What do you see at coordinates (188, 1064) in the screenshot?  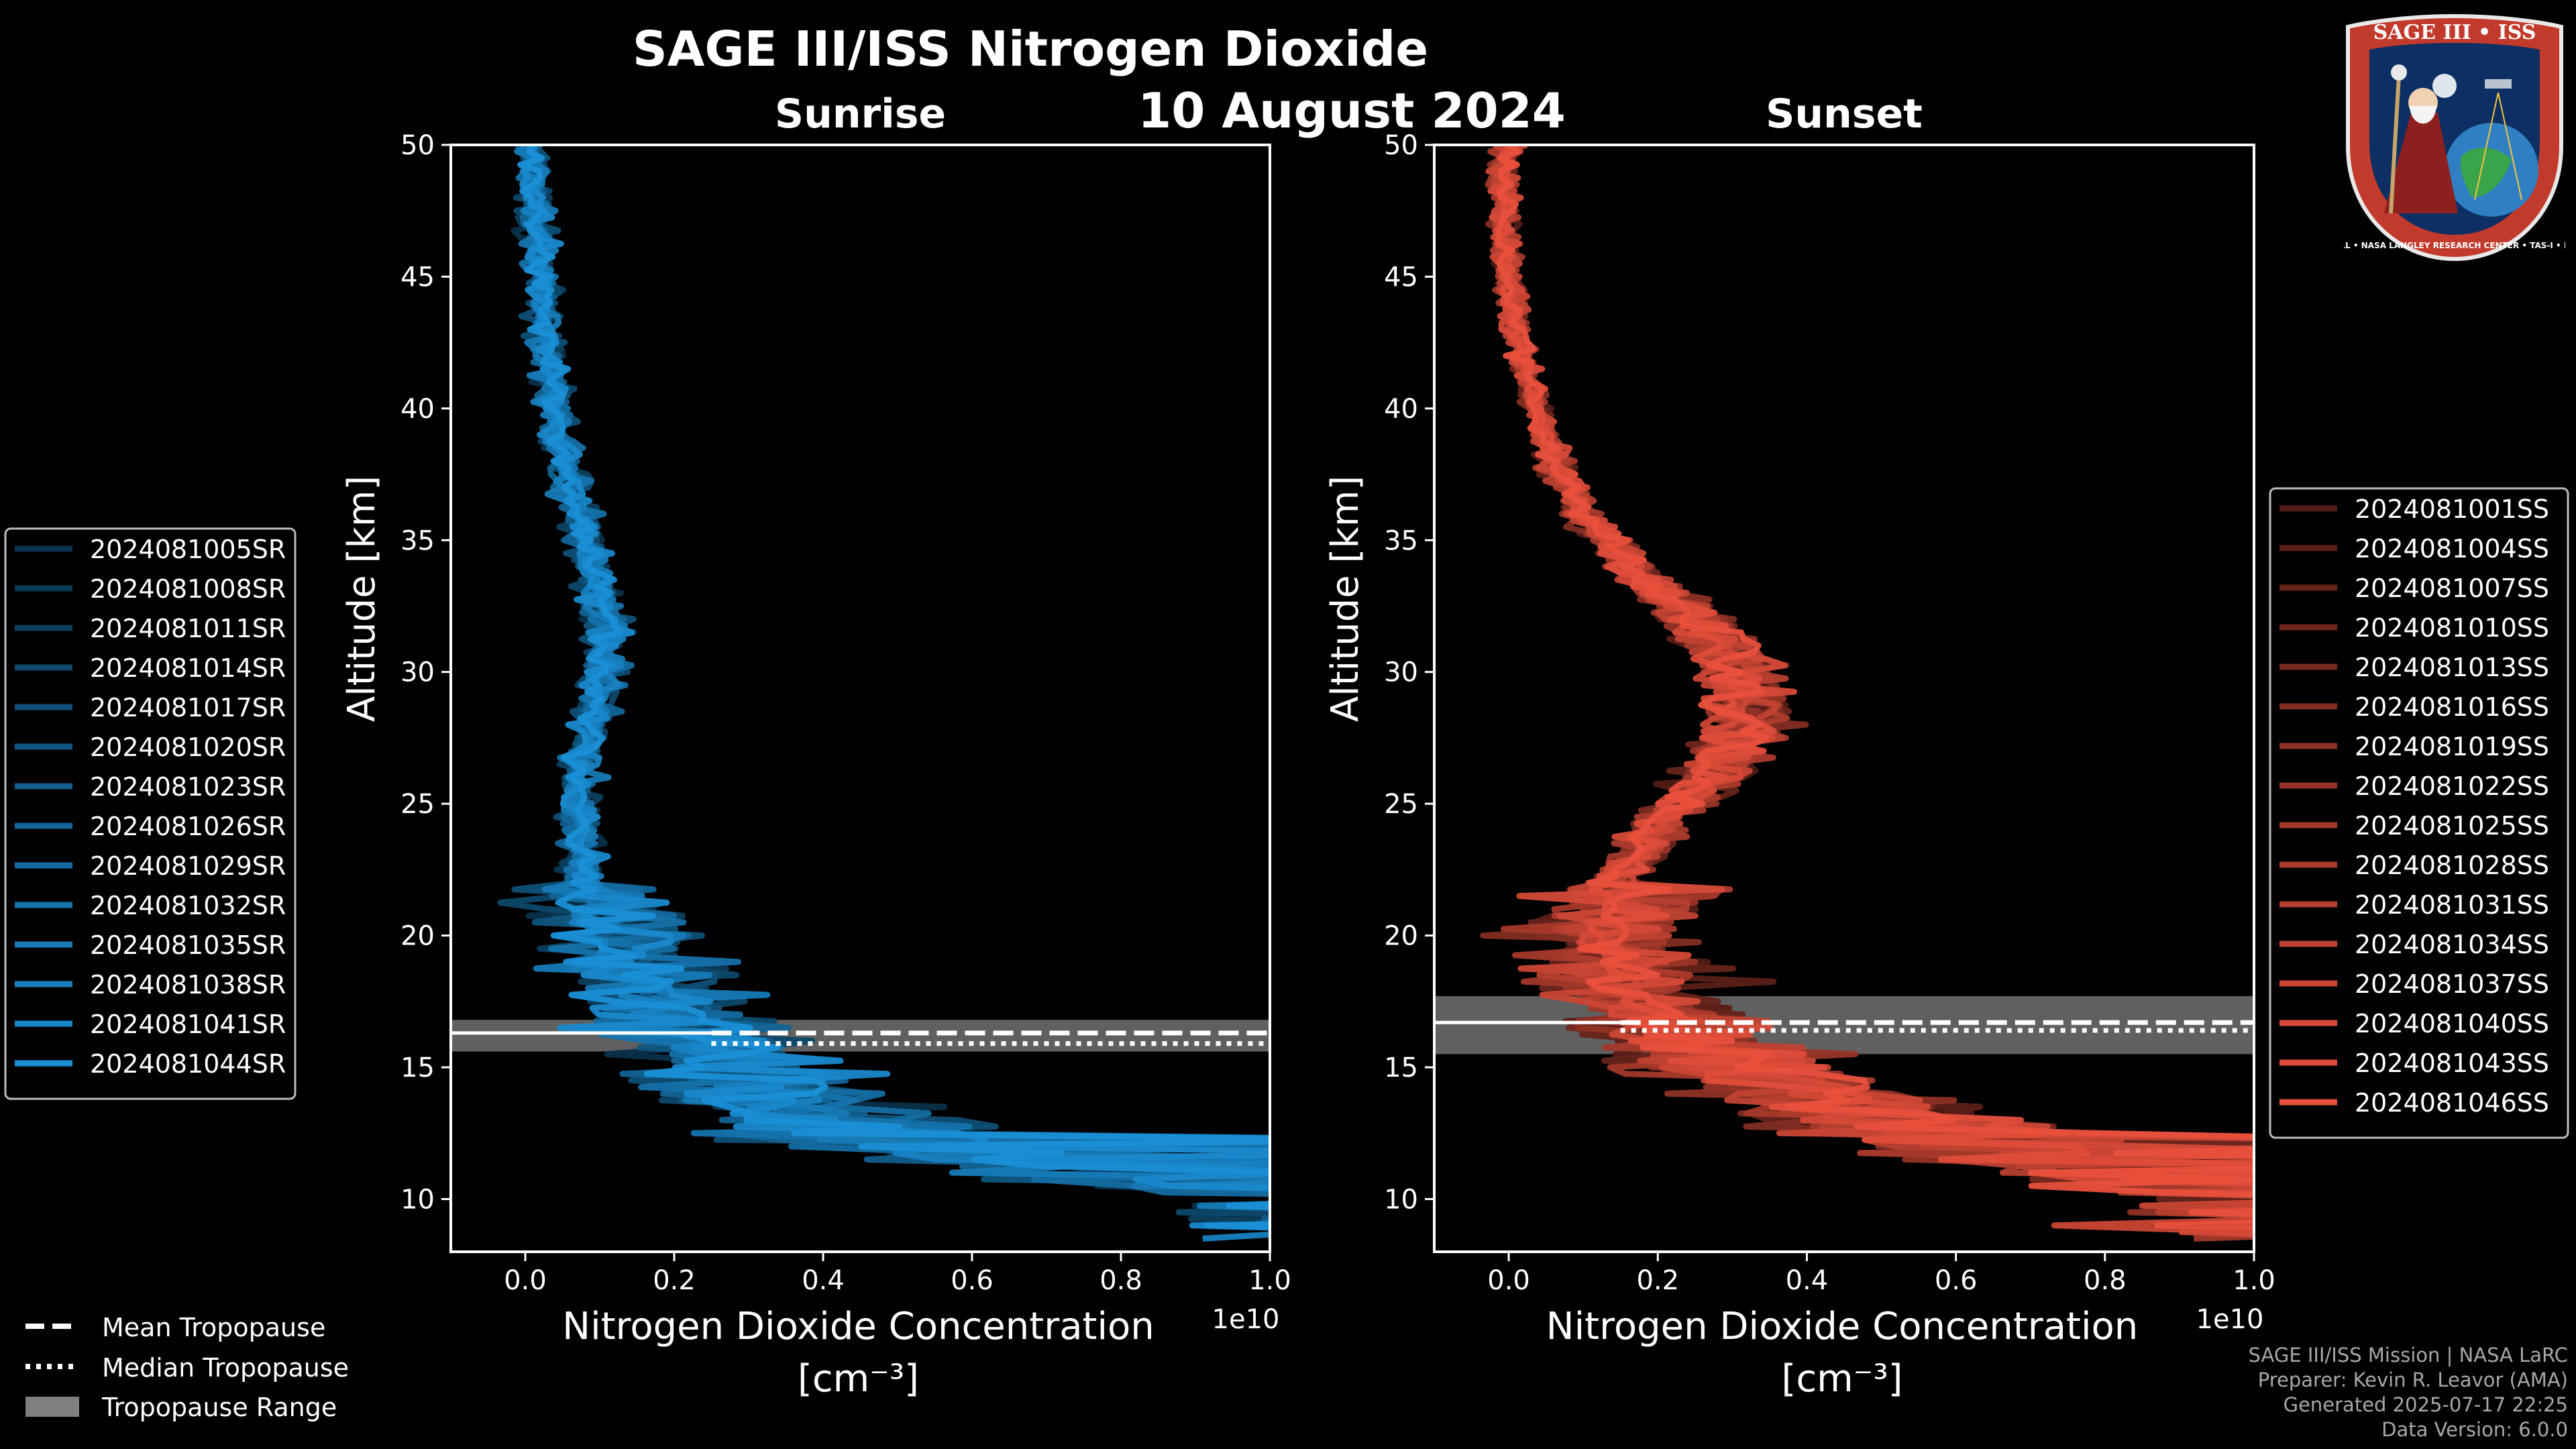 I see `legend-entry-2024081044SR: 2024081044SR` at bounding box center [188, 1064].